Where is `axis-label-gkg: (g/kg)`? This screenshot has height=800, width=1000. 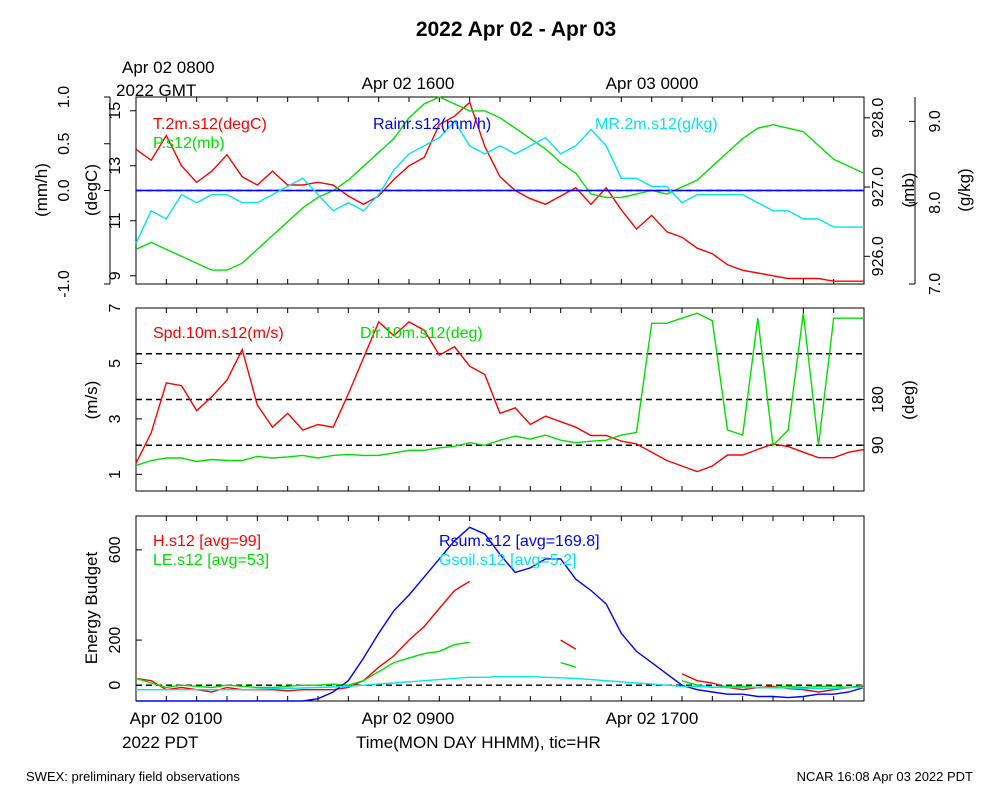
axis-label-gkg: (g/kg) is located at coordinates (964, 189).